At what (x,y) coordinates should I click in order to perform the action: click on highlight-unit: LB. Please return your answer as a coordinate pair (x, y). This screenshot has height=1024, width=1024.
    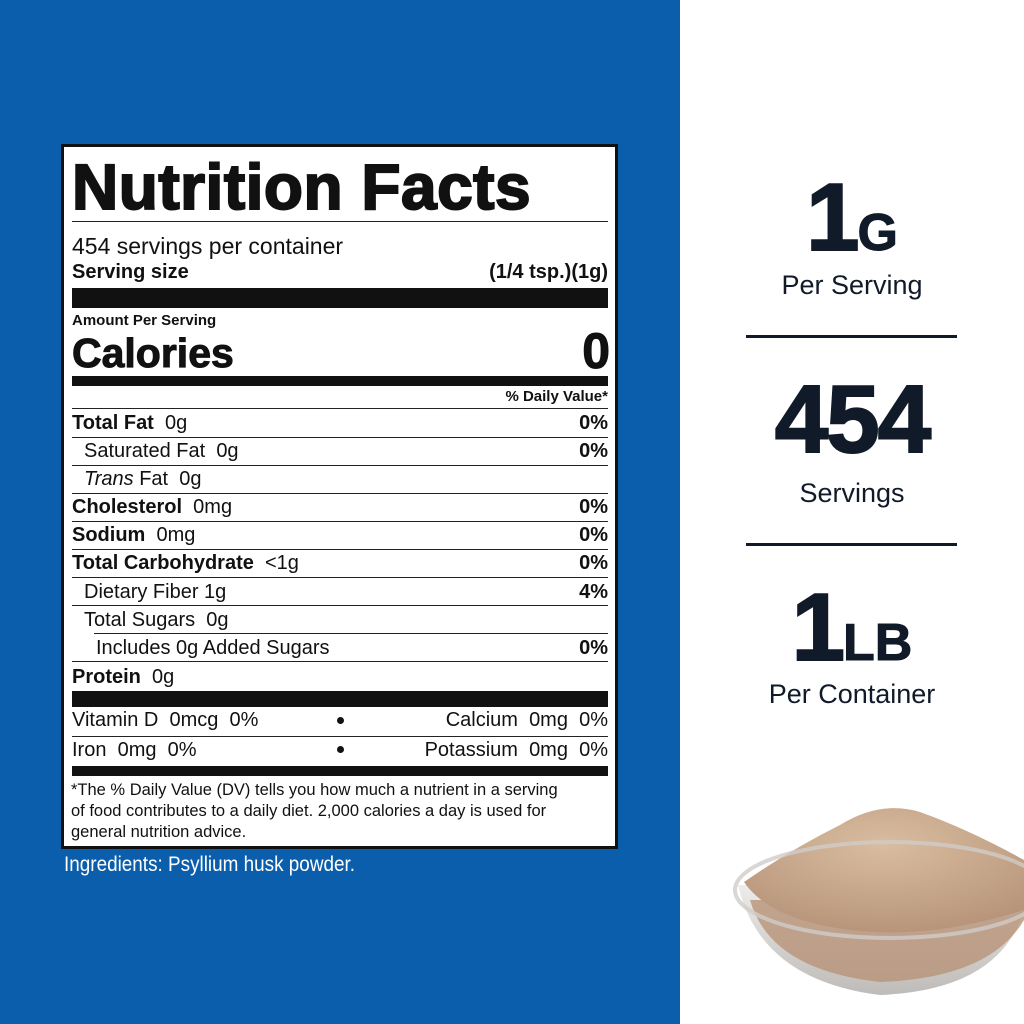
    Looking at the image, I should click on (878, 643).